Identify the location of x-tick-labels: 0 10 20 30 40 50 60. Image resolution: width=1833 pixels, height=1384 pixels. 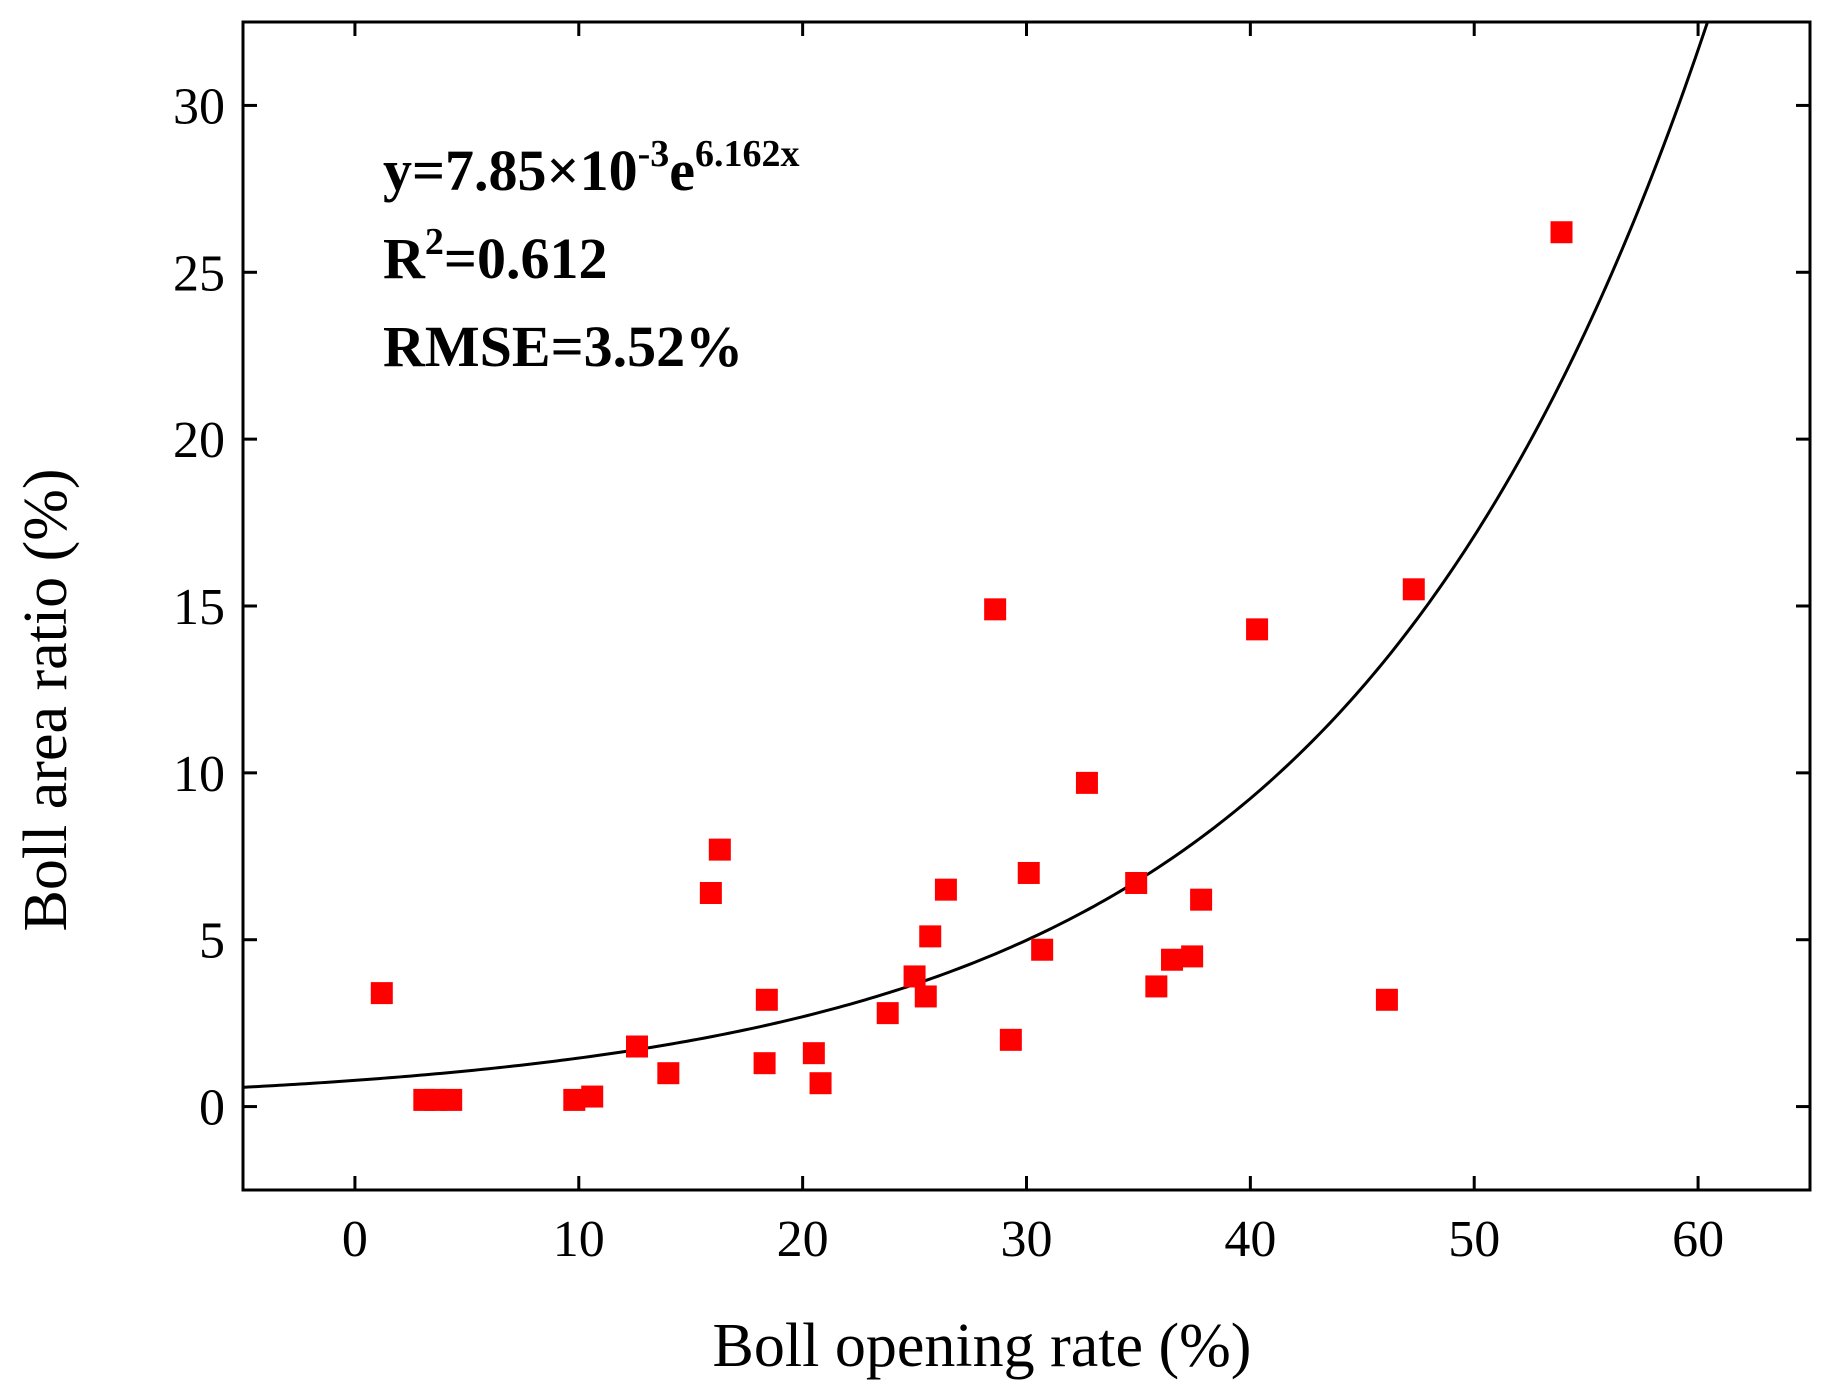
(1033, 1239).